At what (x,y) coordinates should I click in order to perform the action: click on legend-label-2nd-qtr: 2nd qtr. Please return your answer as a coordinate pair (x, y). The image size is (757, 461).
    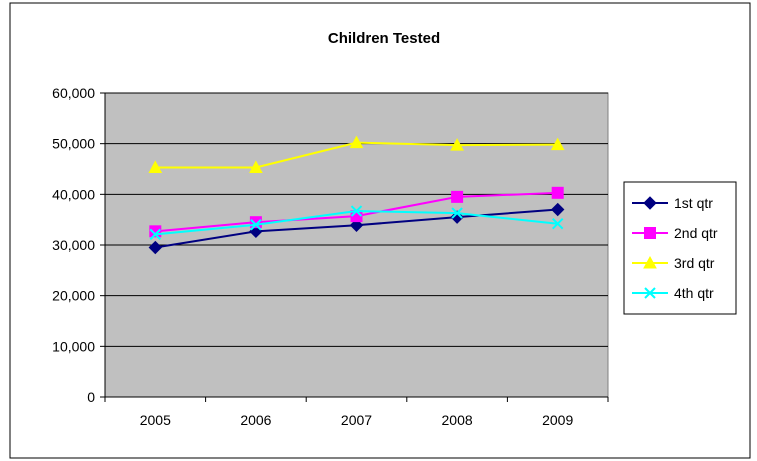
    Looking at the image, I should click on (696, 233).